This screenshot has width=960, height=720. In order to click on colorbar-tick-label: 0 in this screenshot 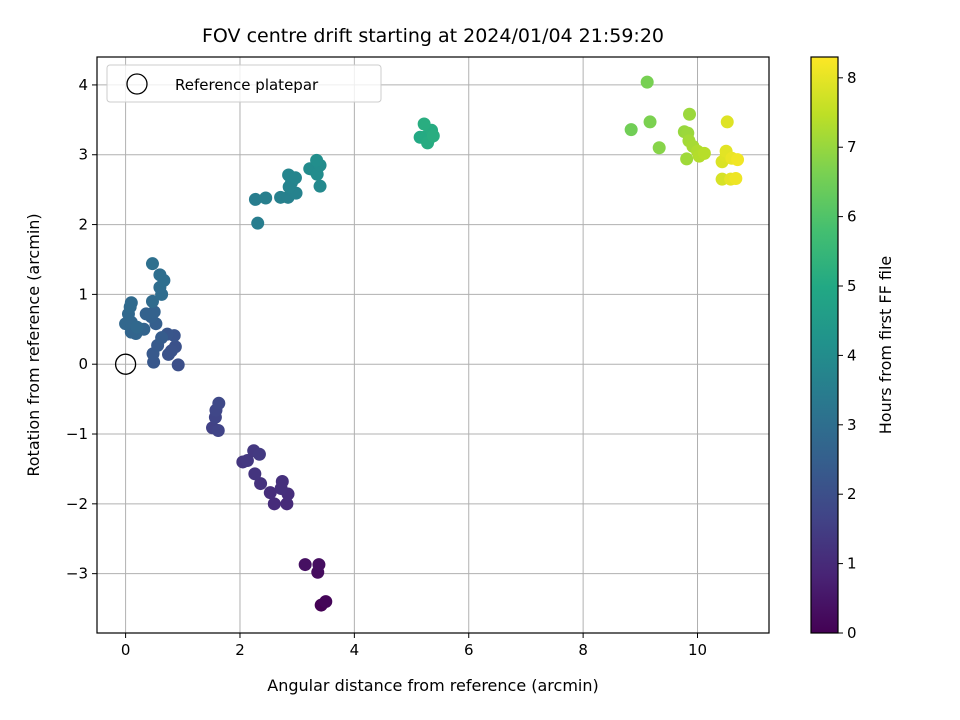, I will do `click(852, 633)`.